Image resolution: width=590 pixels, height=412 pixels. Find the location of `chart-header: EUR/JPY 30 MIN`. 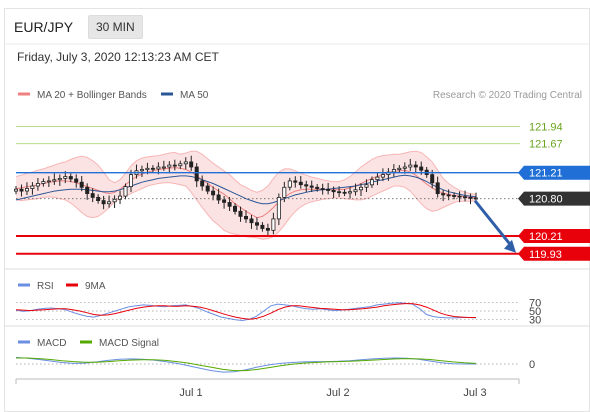

chart-header: EUR/JPY 30 MIN is located at coordinates (297, 26).